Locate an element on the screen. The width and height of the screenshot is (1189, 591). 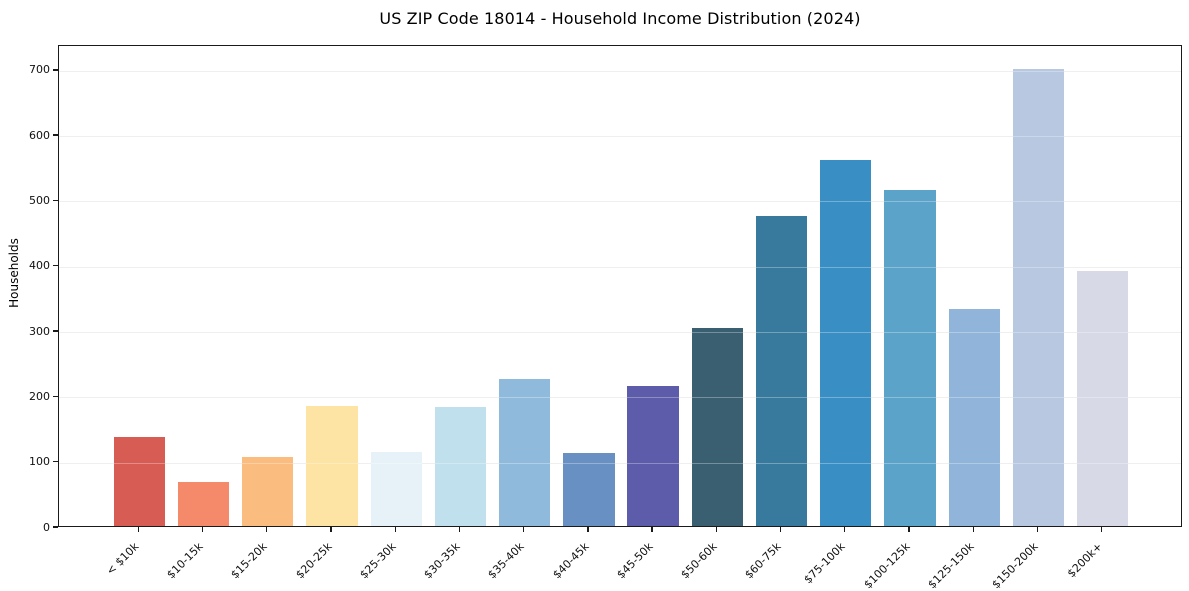
x-tick-label-10: $50-60k is located at coordinates (699, 561).